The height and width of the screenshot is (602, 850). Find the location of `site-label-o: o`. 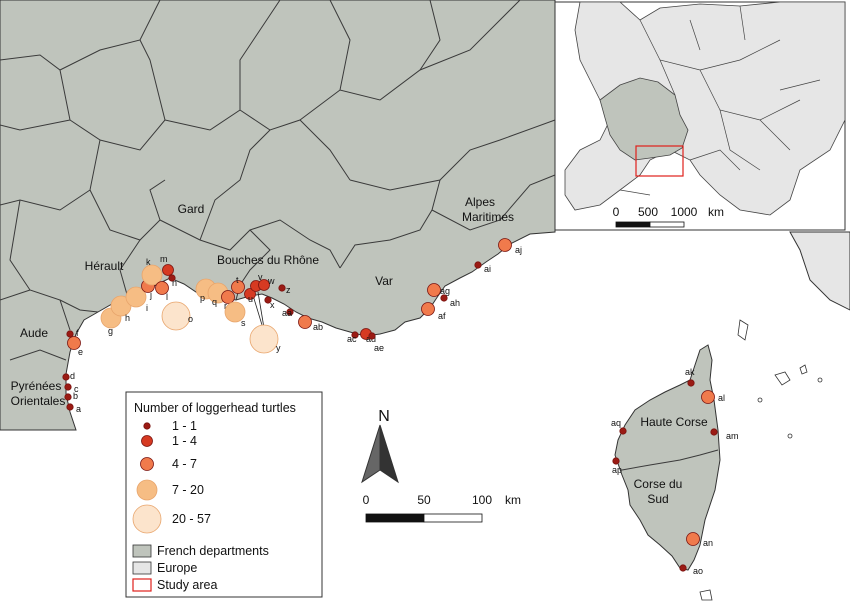

site-label-o: o is located at coordinates (190, 319).